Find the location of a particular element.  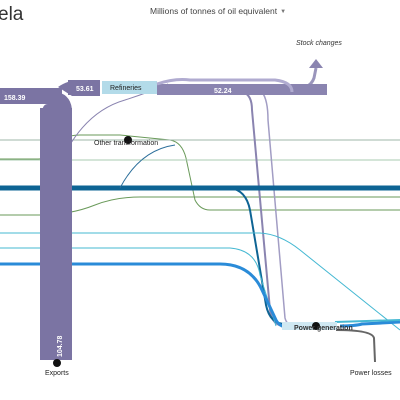

flow-oil-to-power is located at coordinates (278, 209).